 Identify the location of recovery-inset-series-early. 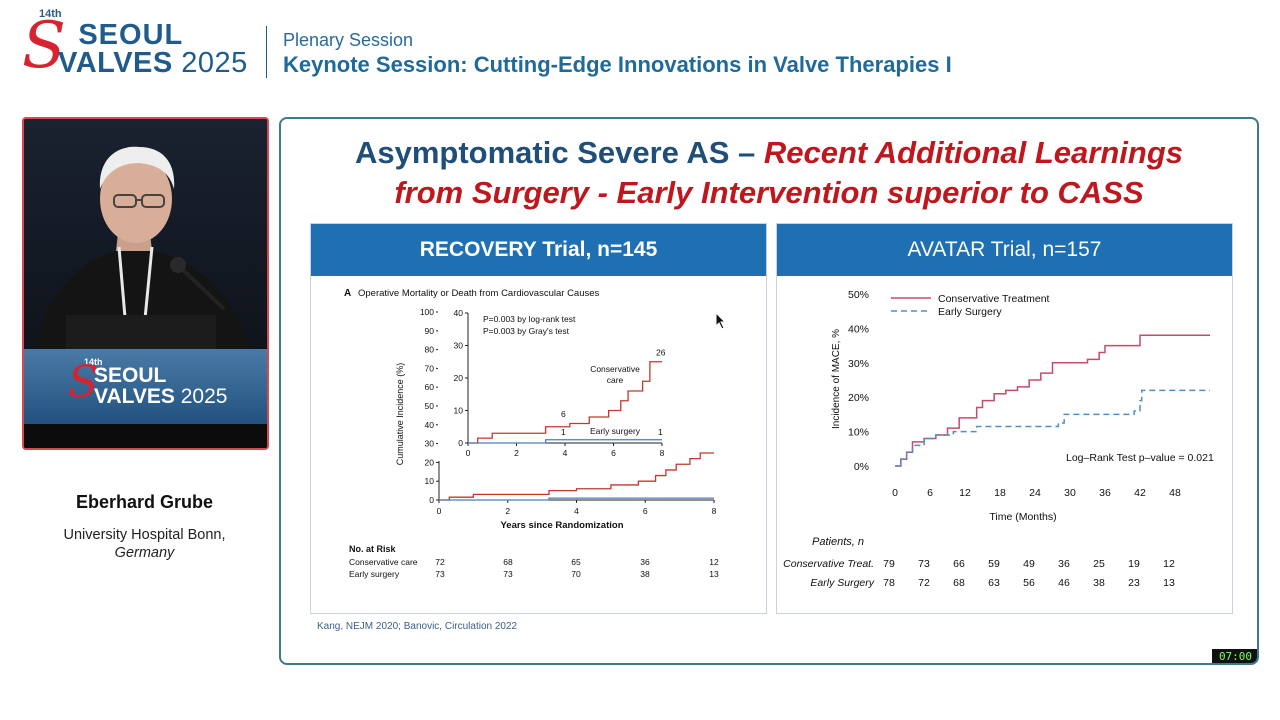
(565, 441).